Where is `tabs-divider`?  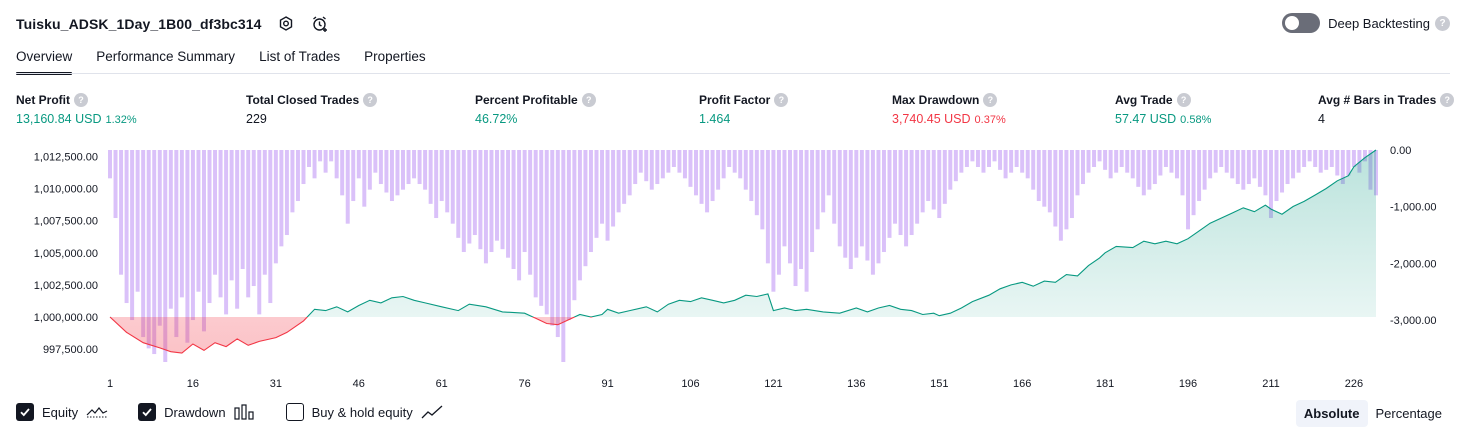
tabs-divider is located at coordinates (733, 73).